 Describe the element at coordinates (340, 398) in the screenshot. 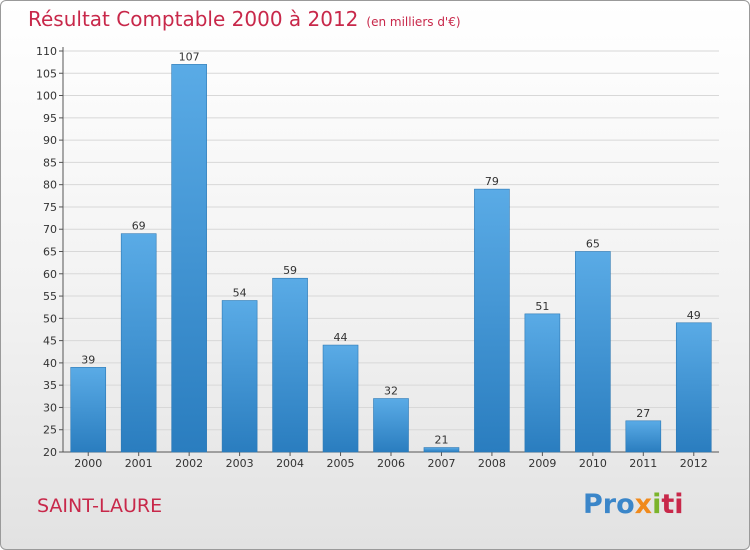

I see `bar-2005` at that location.